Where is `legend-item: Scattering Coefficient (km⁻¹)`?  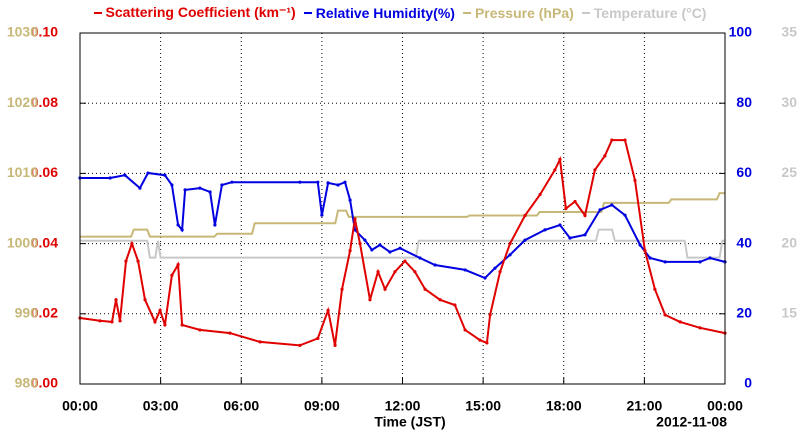 legend-item: Scattering Coefficient (km⁻¹) is located at coordinates (194, 12).